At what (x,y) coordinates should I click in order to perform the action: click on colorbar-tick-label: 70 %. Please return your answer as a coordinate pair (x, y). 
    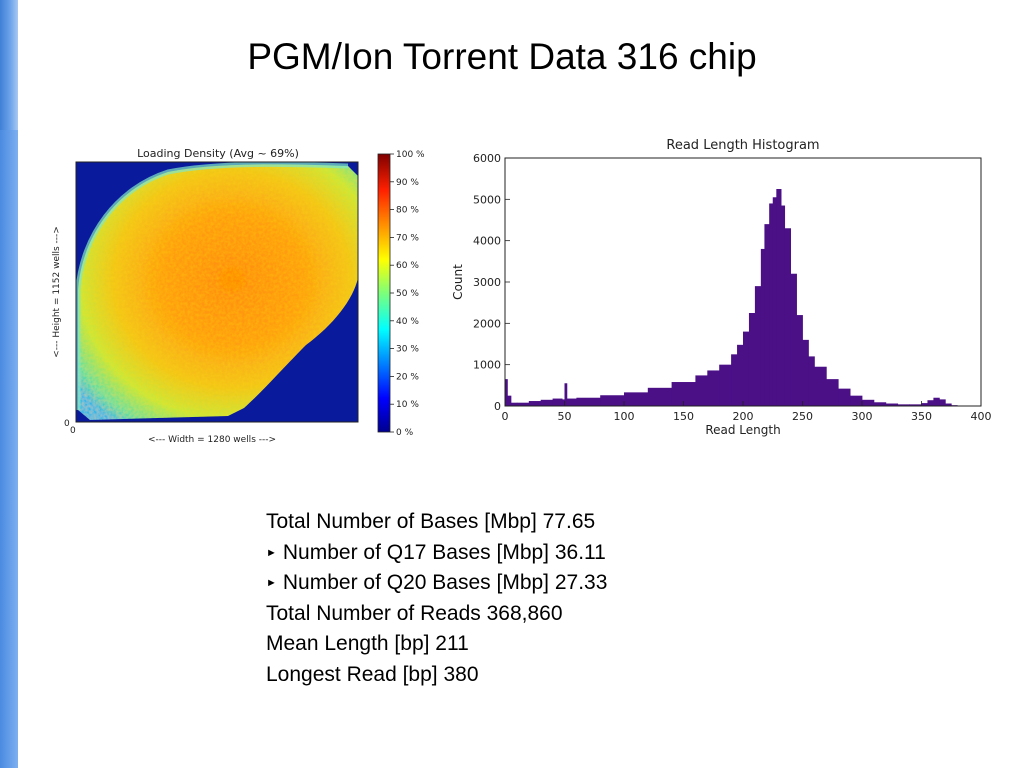
    Looking at the image, I should click on (407, 238).